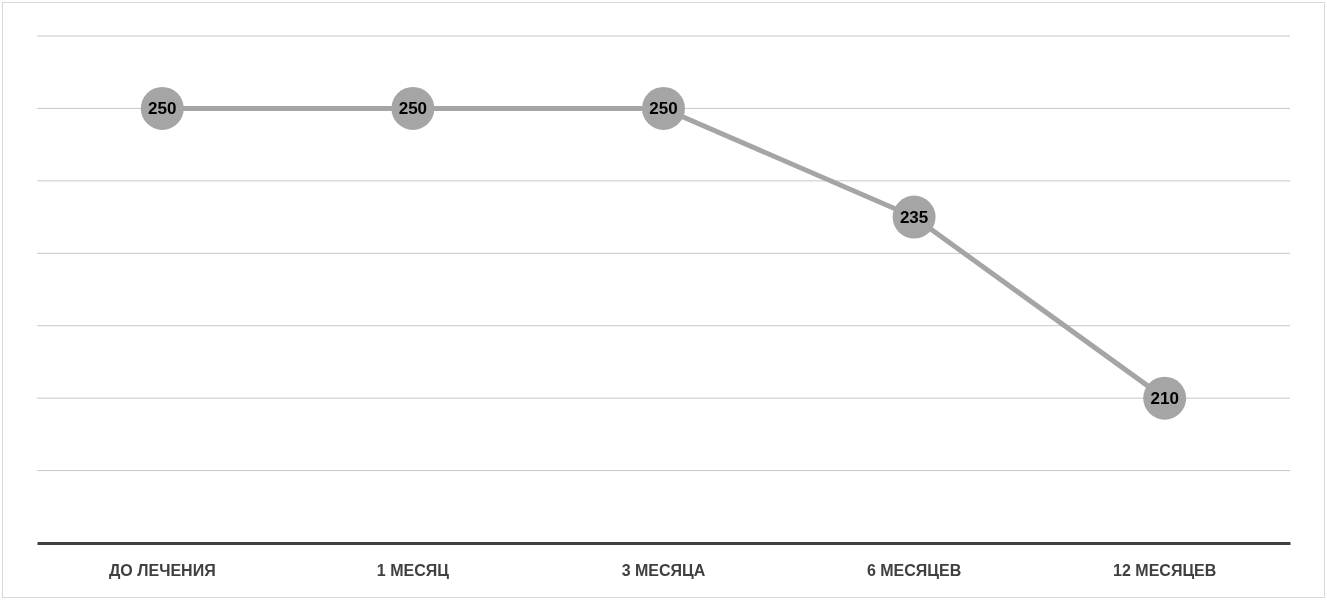 The width and height of the screenshot is (1327, 600). Describe the element at coordinates (663, 571) in the screenshot. I see `x-tick-label: 3 МЕСЯЦА` at that location.